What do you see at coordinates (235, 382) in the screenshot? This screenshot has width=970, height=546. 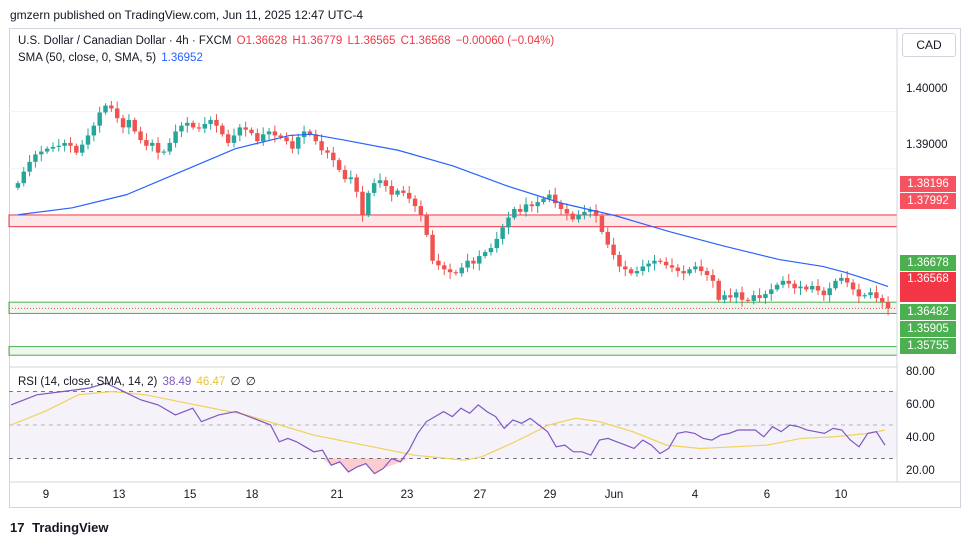 I see `rsi-extra-1: ∅` at bounding box center [235, 382].